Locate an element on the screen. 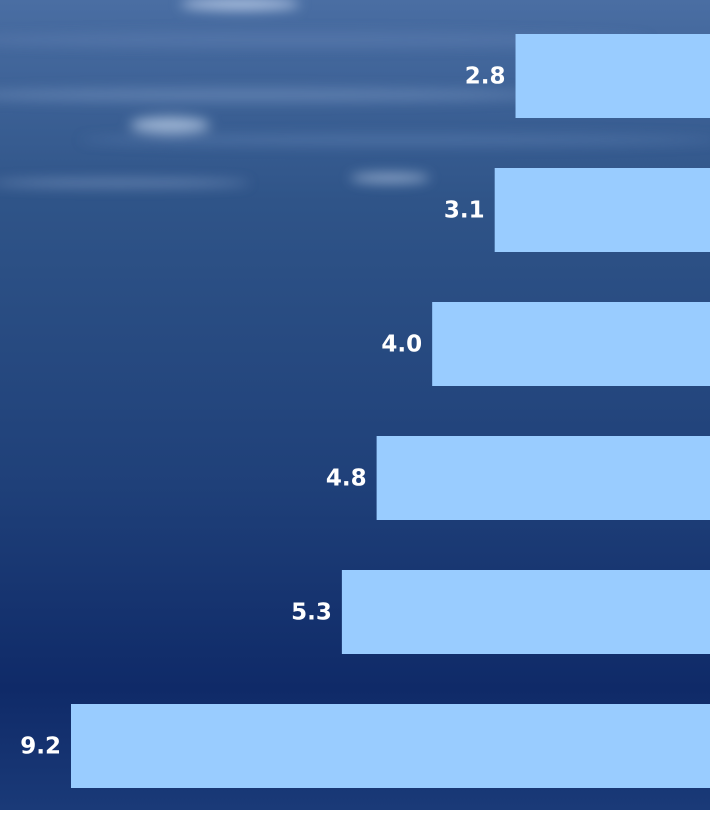 This screenshot has height=814, width=710. value-label: 2.8 is located at coordinates (485, 77).